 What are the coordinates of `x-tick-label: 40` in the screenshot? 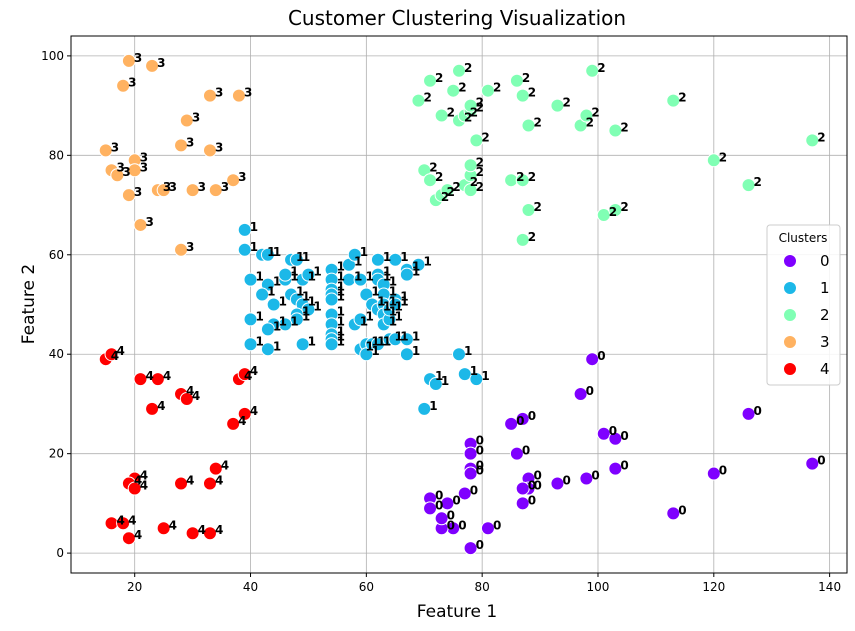 It's located at (250, 587).